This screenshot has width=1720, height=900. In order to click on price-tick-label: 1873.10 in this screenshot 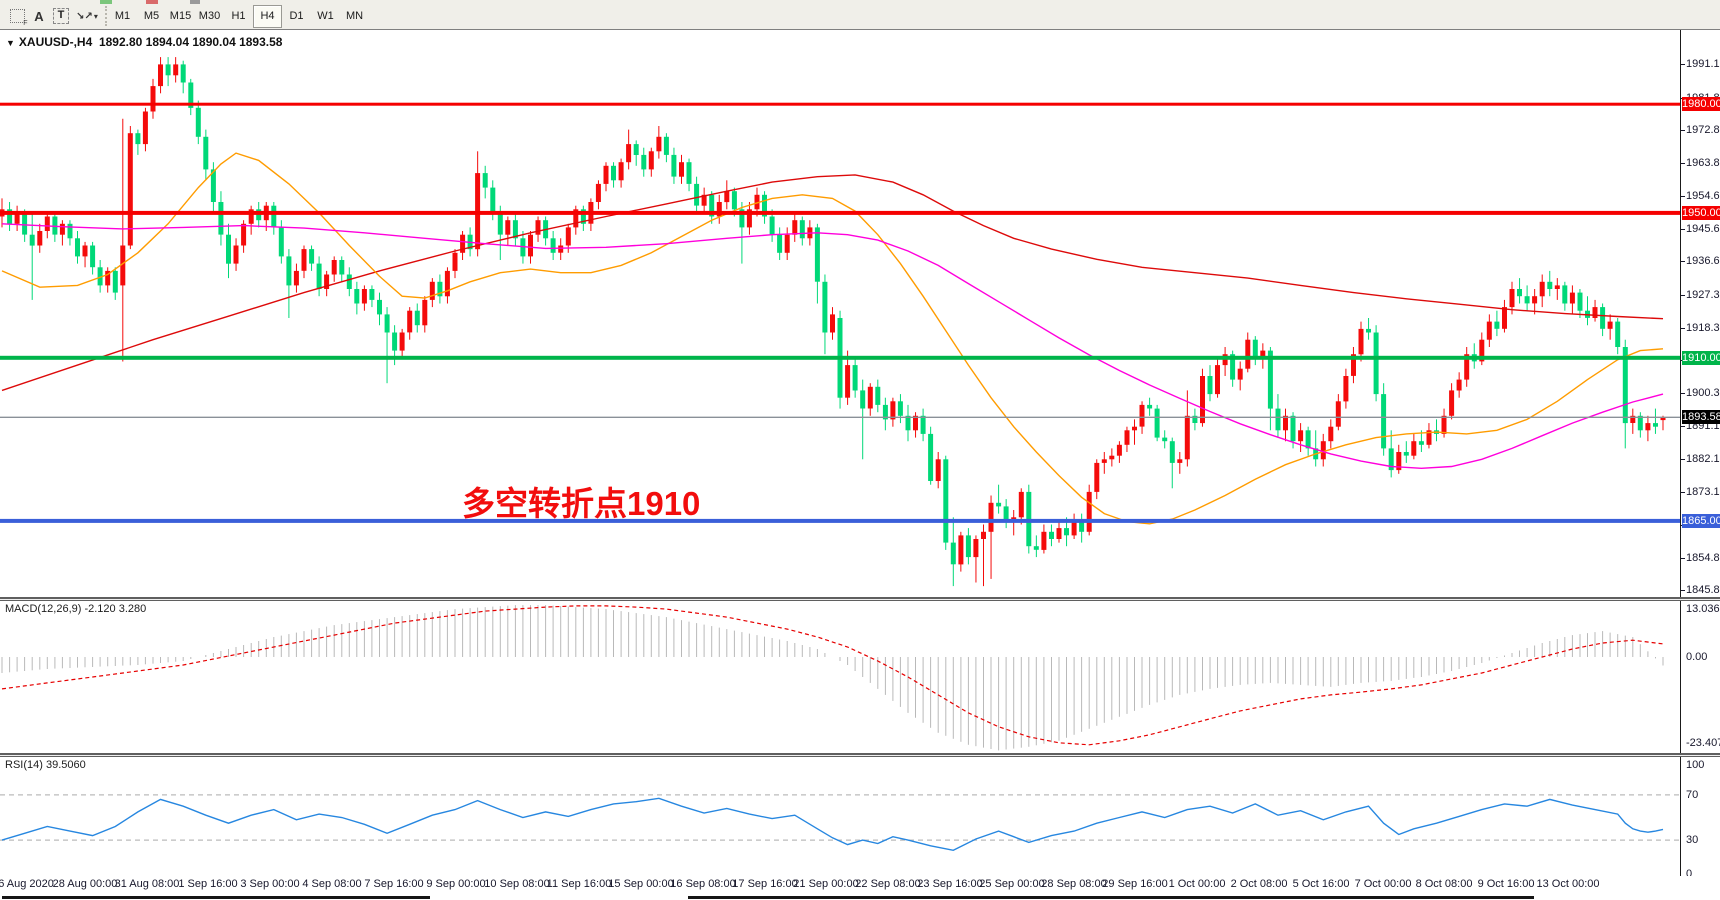, I will do `click(1703, 492)`.